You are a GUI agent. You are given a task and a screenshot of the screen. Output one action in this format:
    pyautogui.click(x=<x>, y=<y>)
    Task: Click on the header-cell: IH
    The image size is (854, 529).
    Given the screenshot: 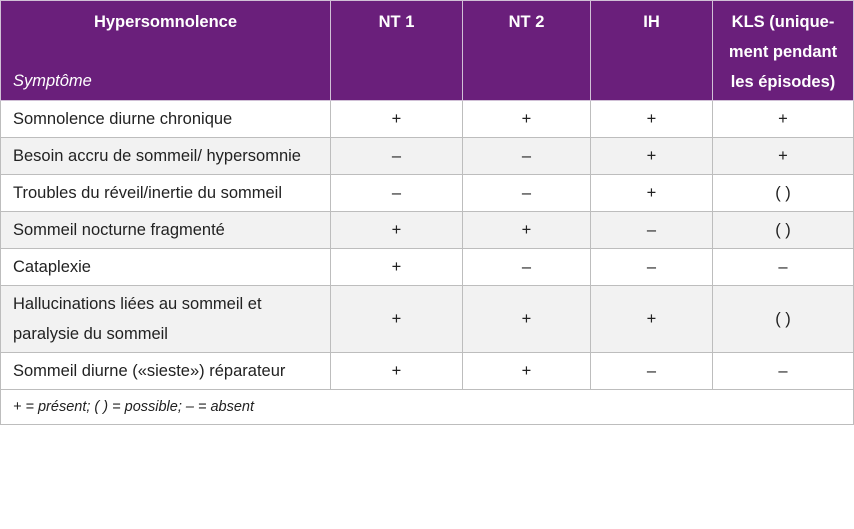 What is the action you would take?
    pyautogui.click(x=651, y=50)
    